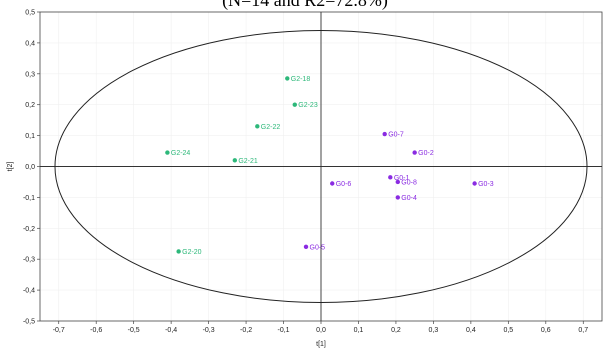 The image size is (611, 349). What do you see at coordinates (30, 13) in the screenshot?
I see `y-tick-label: 0,5` at bounding box center [30, 13].